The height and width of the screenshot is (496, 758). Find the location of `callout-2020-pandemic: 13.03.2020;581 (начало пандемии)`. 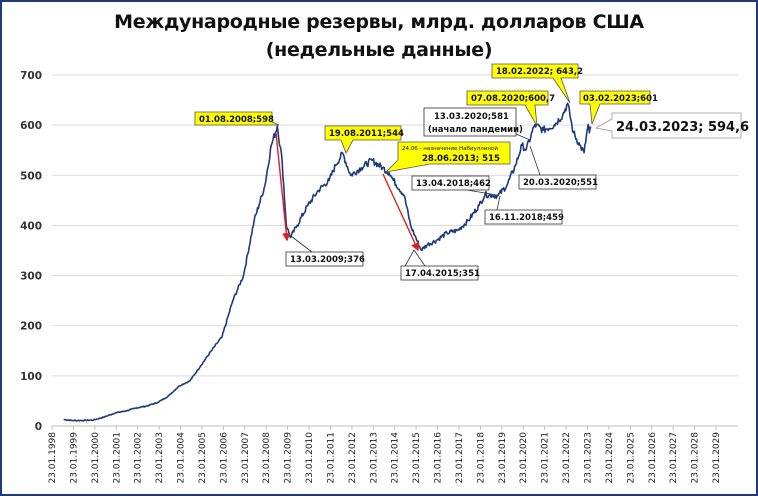

callout-2020-pandemic: 13.03.2020;581 (начало пандемии) is located at coordinates (477, 124).